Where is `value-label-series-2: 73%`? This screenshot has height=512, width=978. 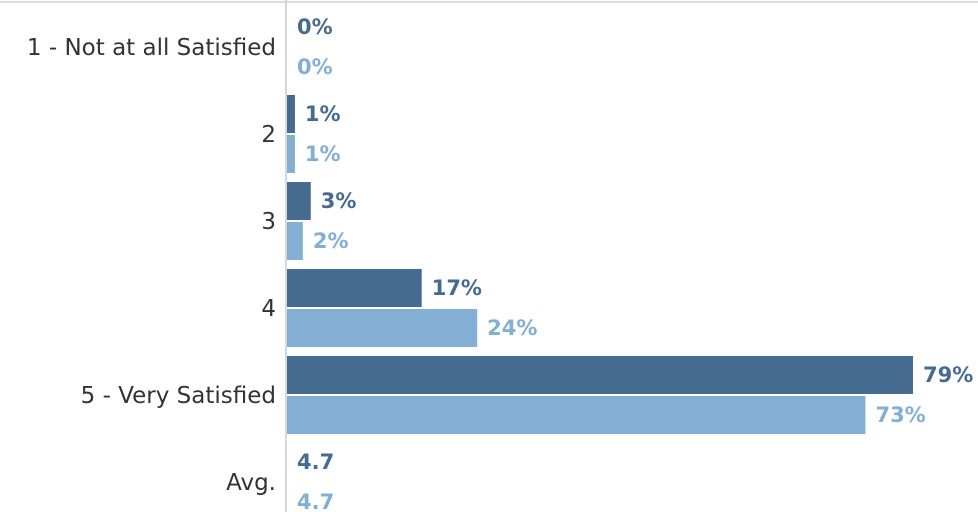
value-label-series-2: 73% is located at coordinates (900, 415).